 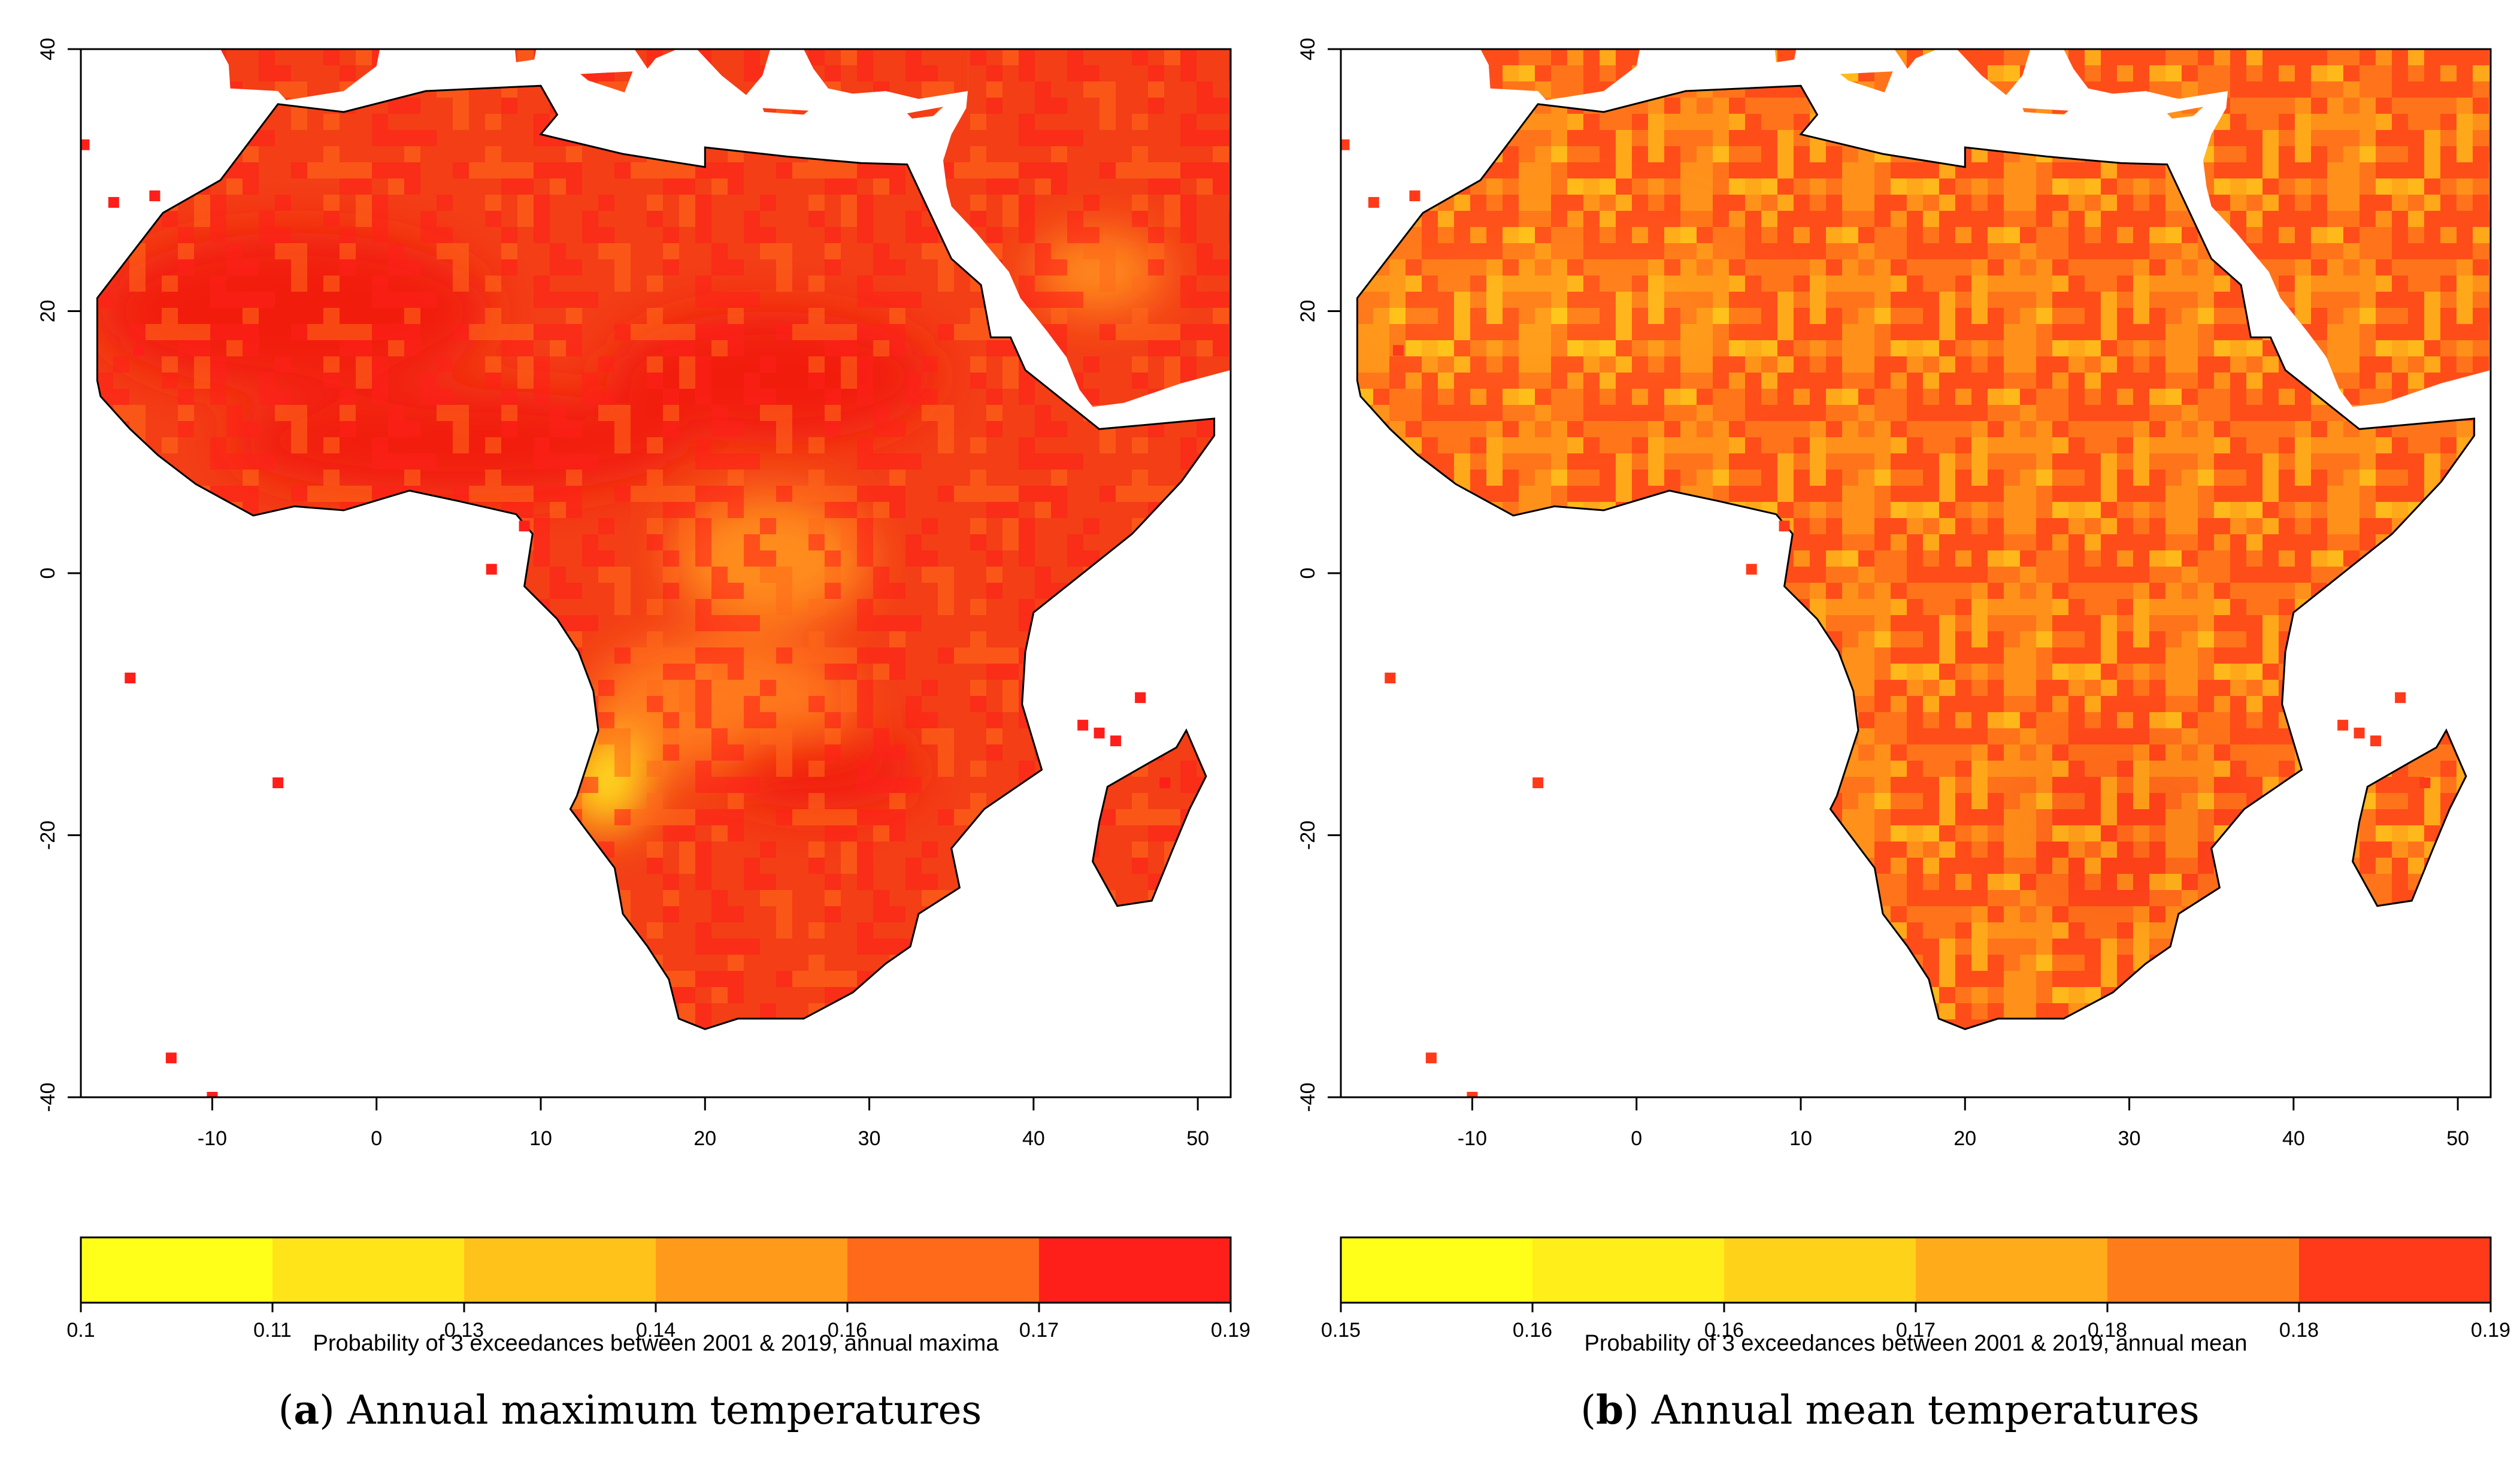 I want to click on caption-a: (a) Annual maximum temperatures, so click(x=630, y=1410).